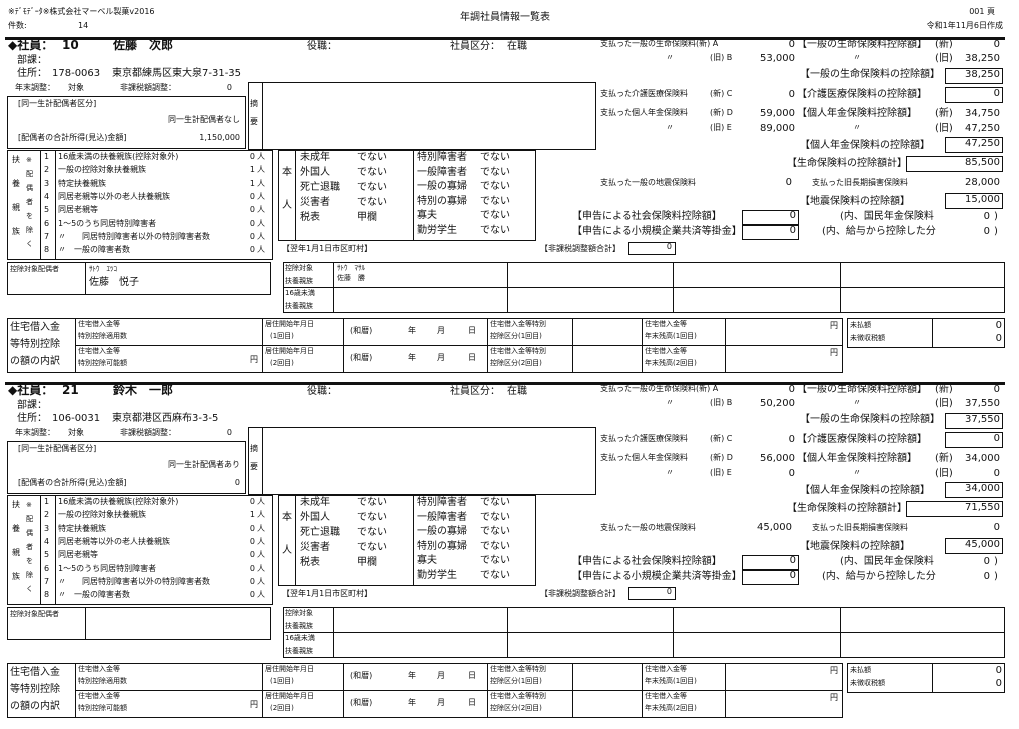 This screenshot has width=1019, height=729. What do you see at coordinates (518, 351) in the screenshot?
I see `deduction-kubun-label: 住宅借入金等特別` at bounding box center [518, 351].